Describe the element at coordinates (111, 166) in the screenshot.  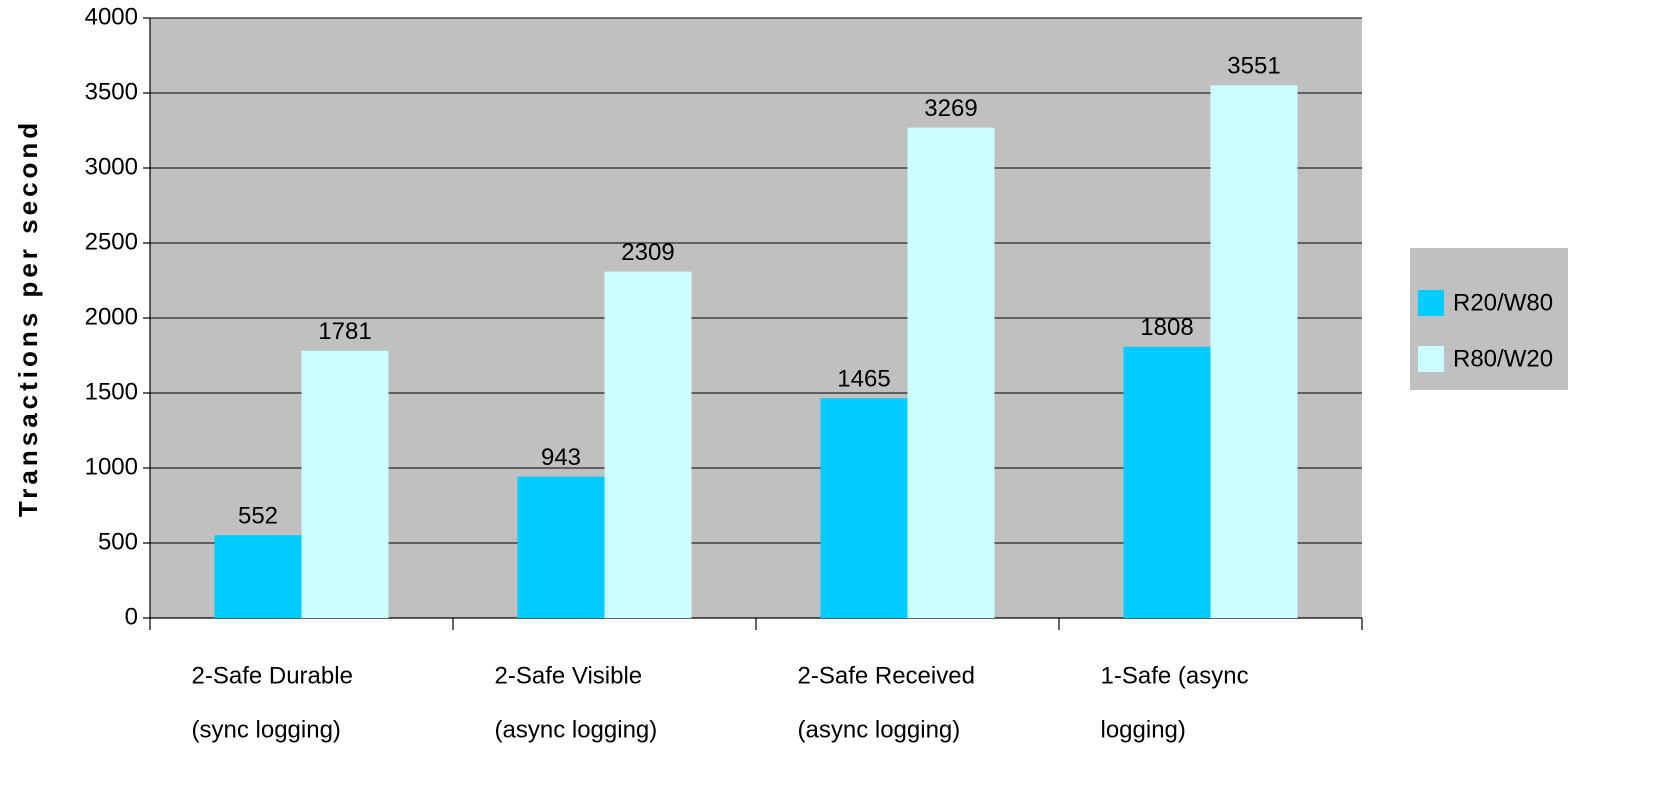
I see `y-tick-label: 3000` at that location.